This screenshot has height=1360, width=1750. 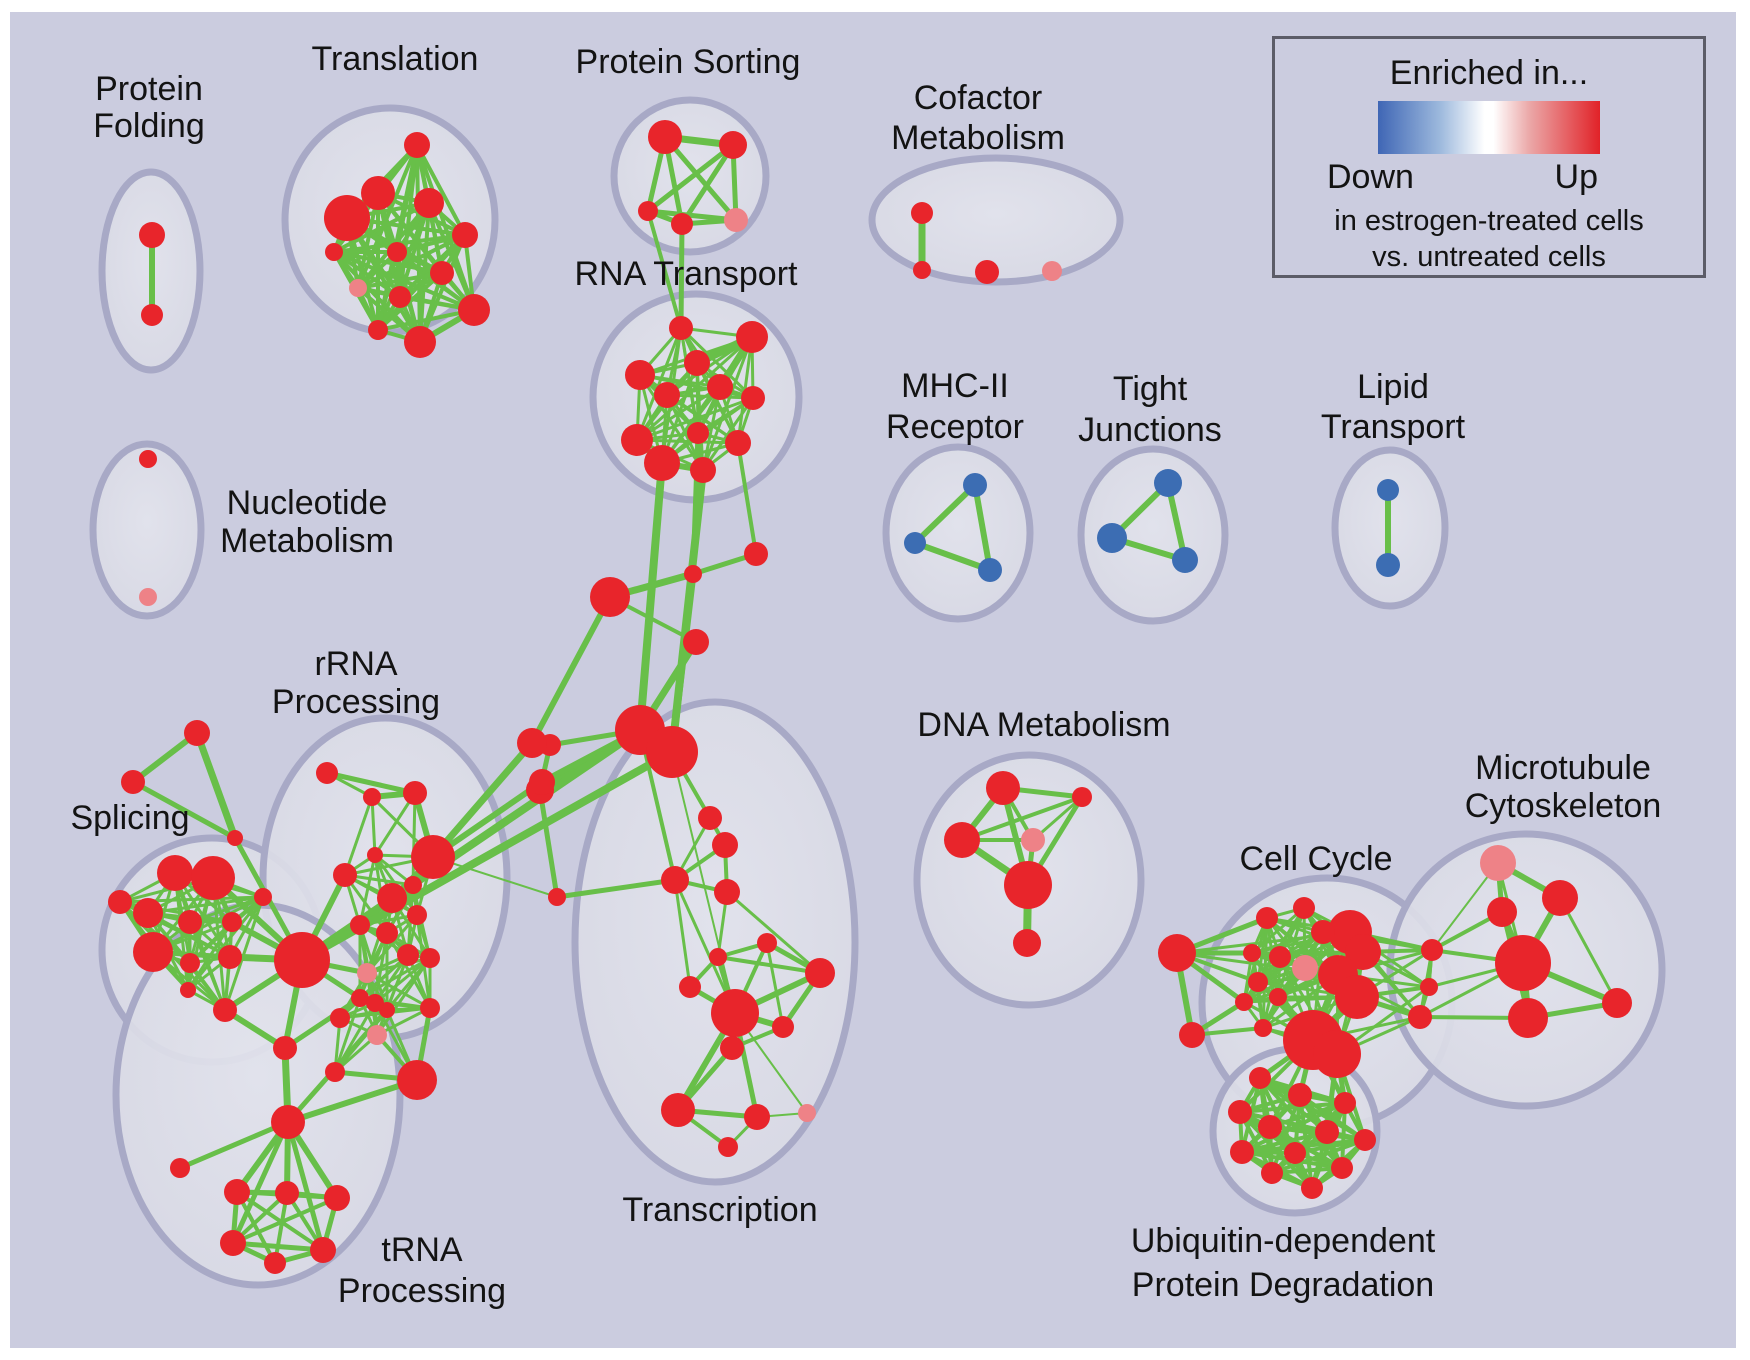 I want to click on legend-subtitle-line1: in estrogen-treated cells, so click(x=1489, y=221).